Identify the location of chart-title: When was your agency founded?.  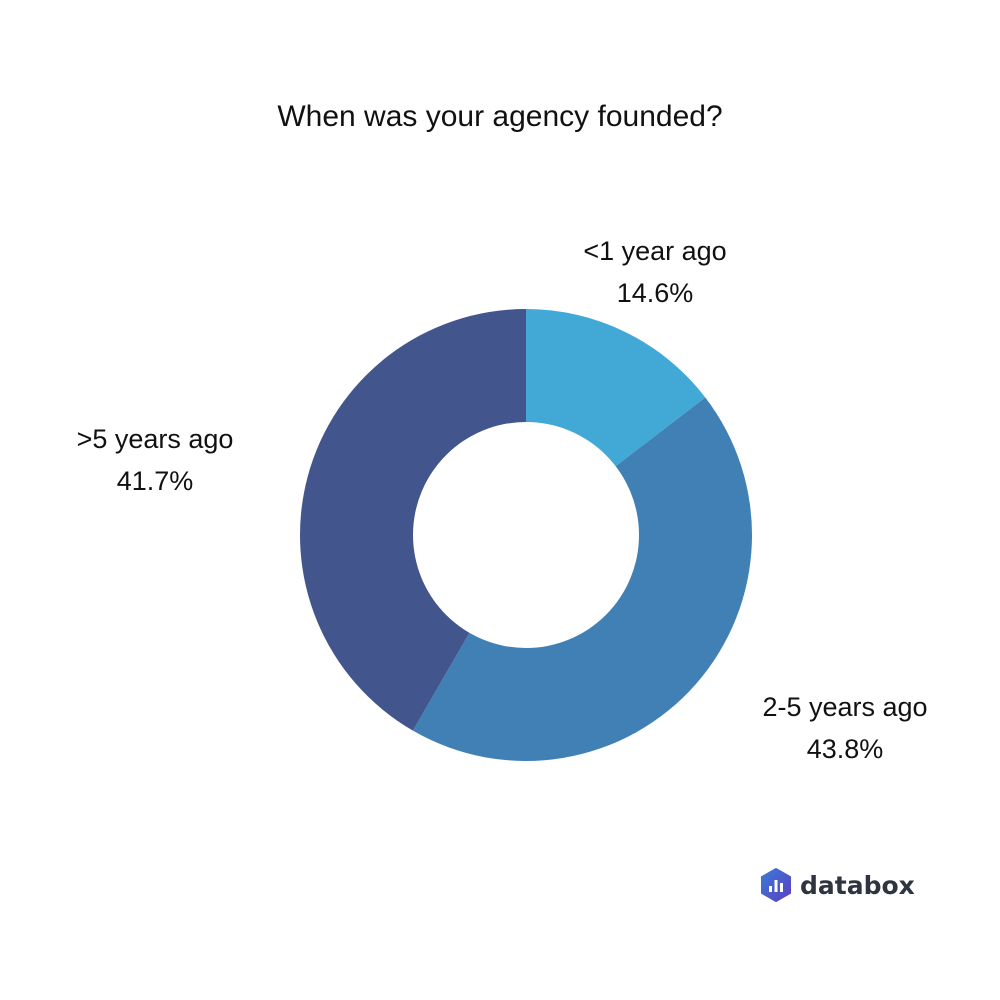
(500, 116).